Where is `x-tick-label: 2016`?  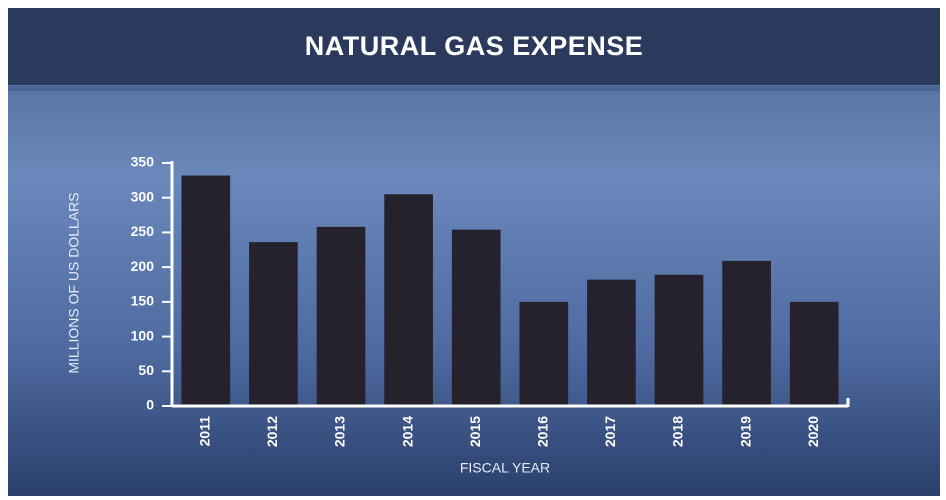
x-tick-label: 2016 is located at coordinates (543, 431).